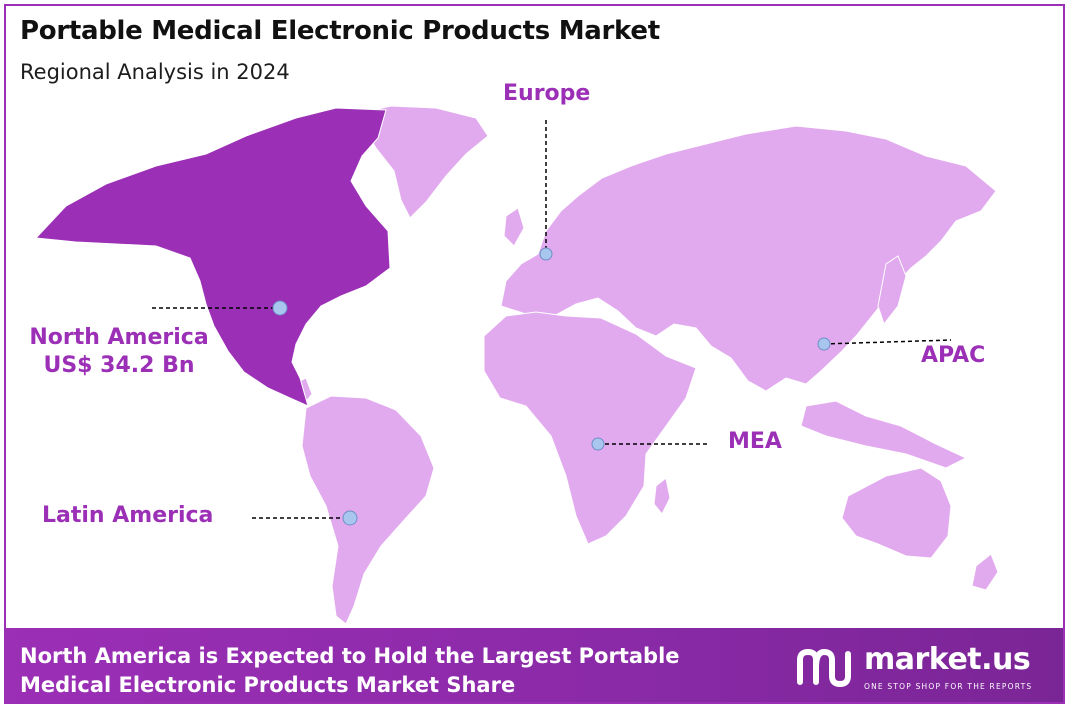 This screenshot has height=710, width=1071. What do you see at coordinates (590, 428) in the screenshot?
I see `africa-land` at bounding box center [590, 428].